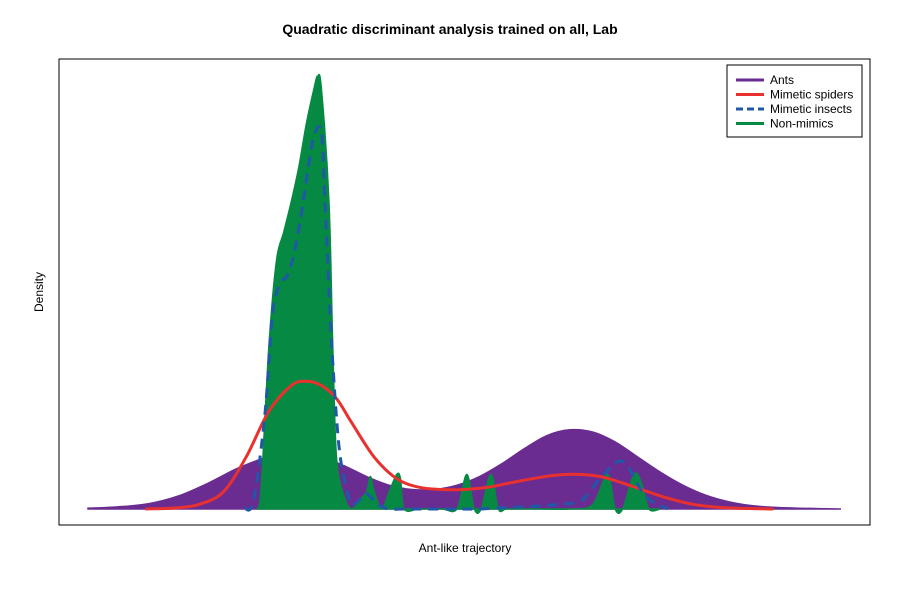  I want to click on legend-label-mimetic-spiders: Mimetic spiders, so click(811, 95).